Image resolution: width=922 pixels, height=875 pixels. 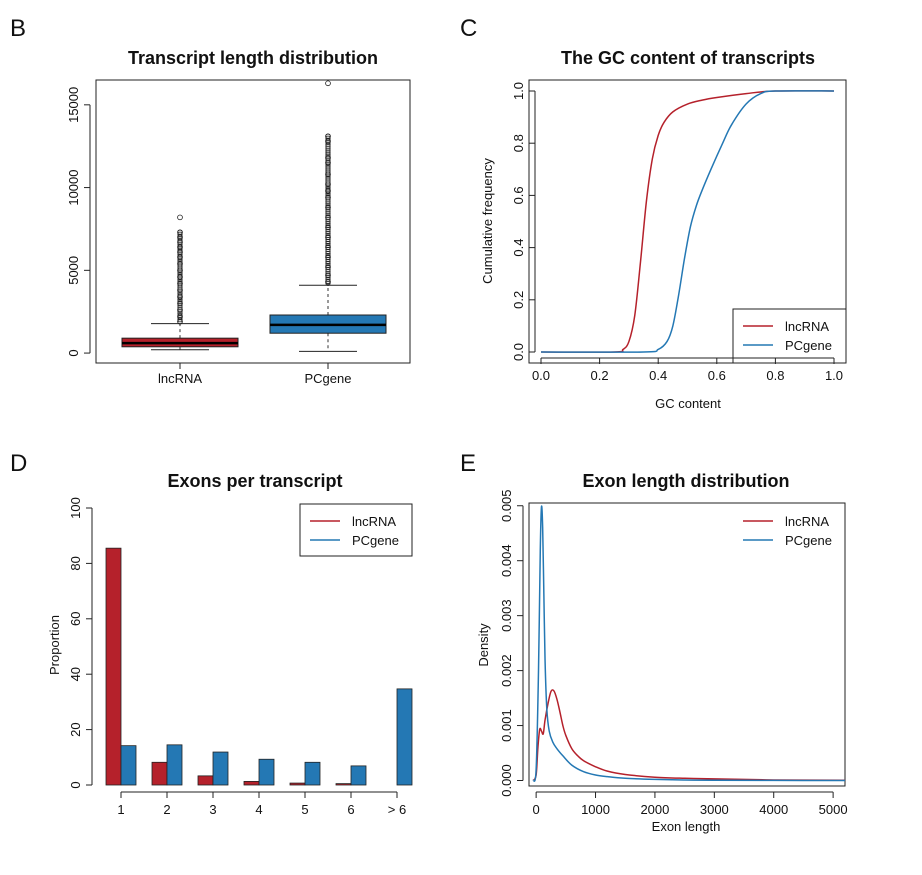 I want to click on panel-letter-b: B, so click(x=18, y=28).